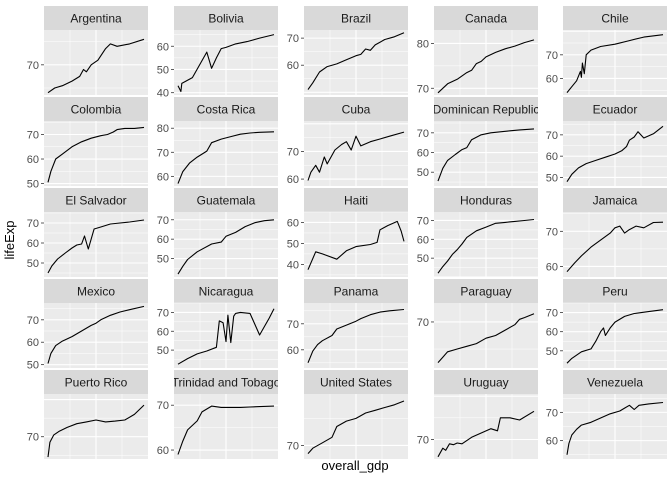  I want to click on facet-strip-label: Peru, so click(614, 292).